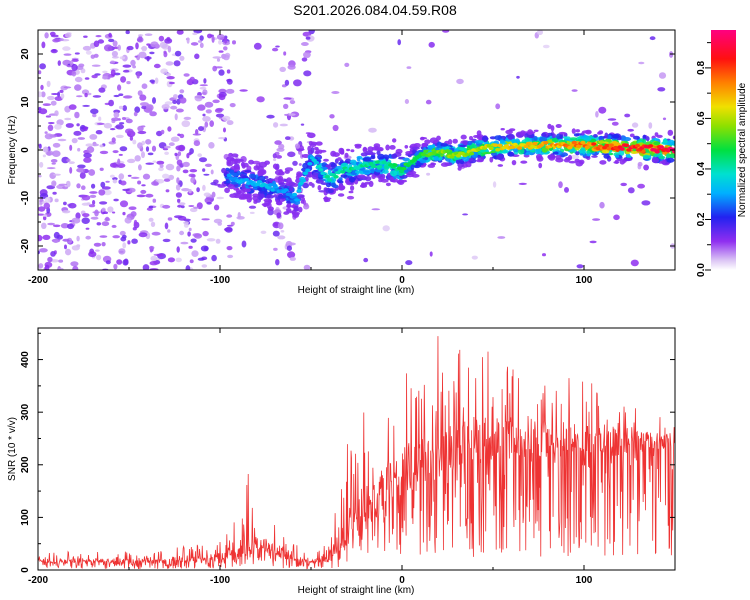 The image size is (750, 600). What do you see at coordinates (25, 517) in the screenshot?
I see `y-tick-label: 100` at bounding box center [25, 517].